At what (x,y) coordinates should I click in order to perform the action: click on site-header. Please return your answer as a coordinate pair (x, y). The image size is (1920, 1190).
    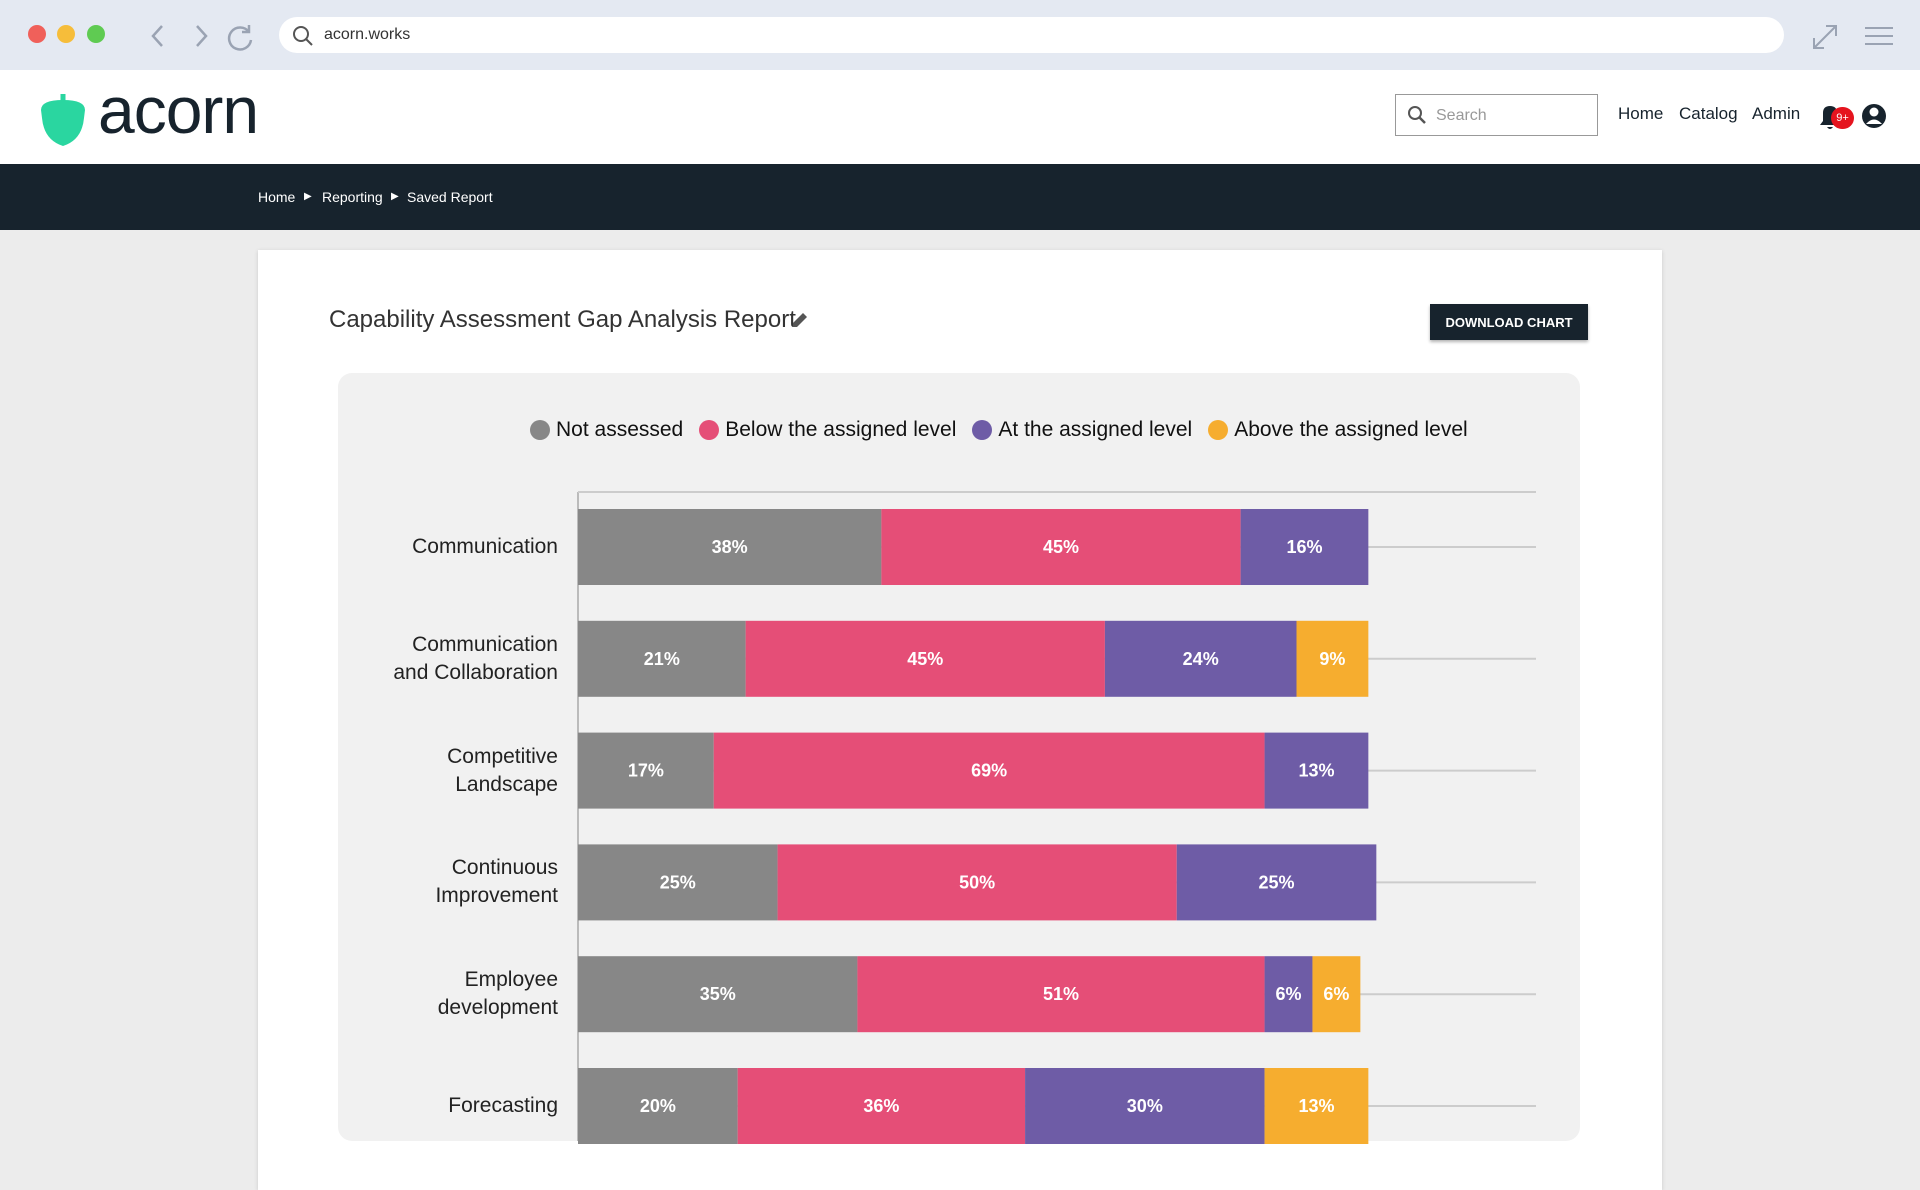
    Looking at the image, I should click on (960, 117).